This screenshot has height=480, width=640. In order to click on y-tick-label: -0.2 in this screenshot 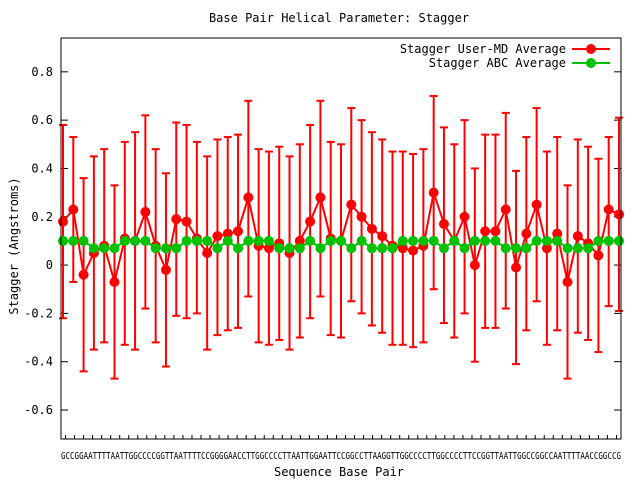, I will do `click(38, 313)`.